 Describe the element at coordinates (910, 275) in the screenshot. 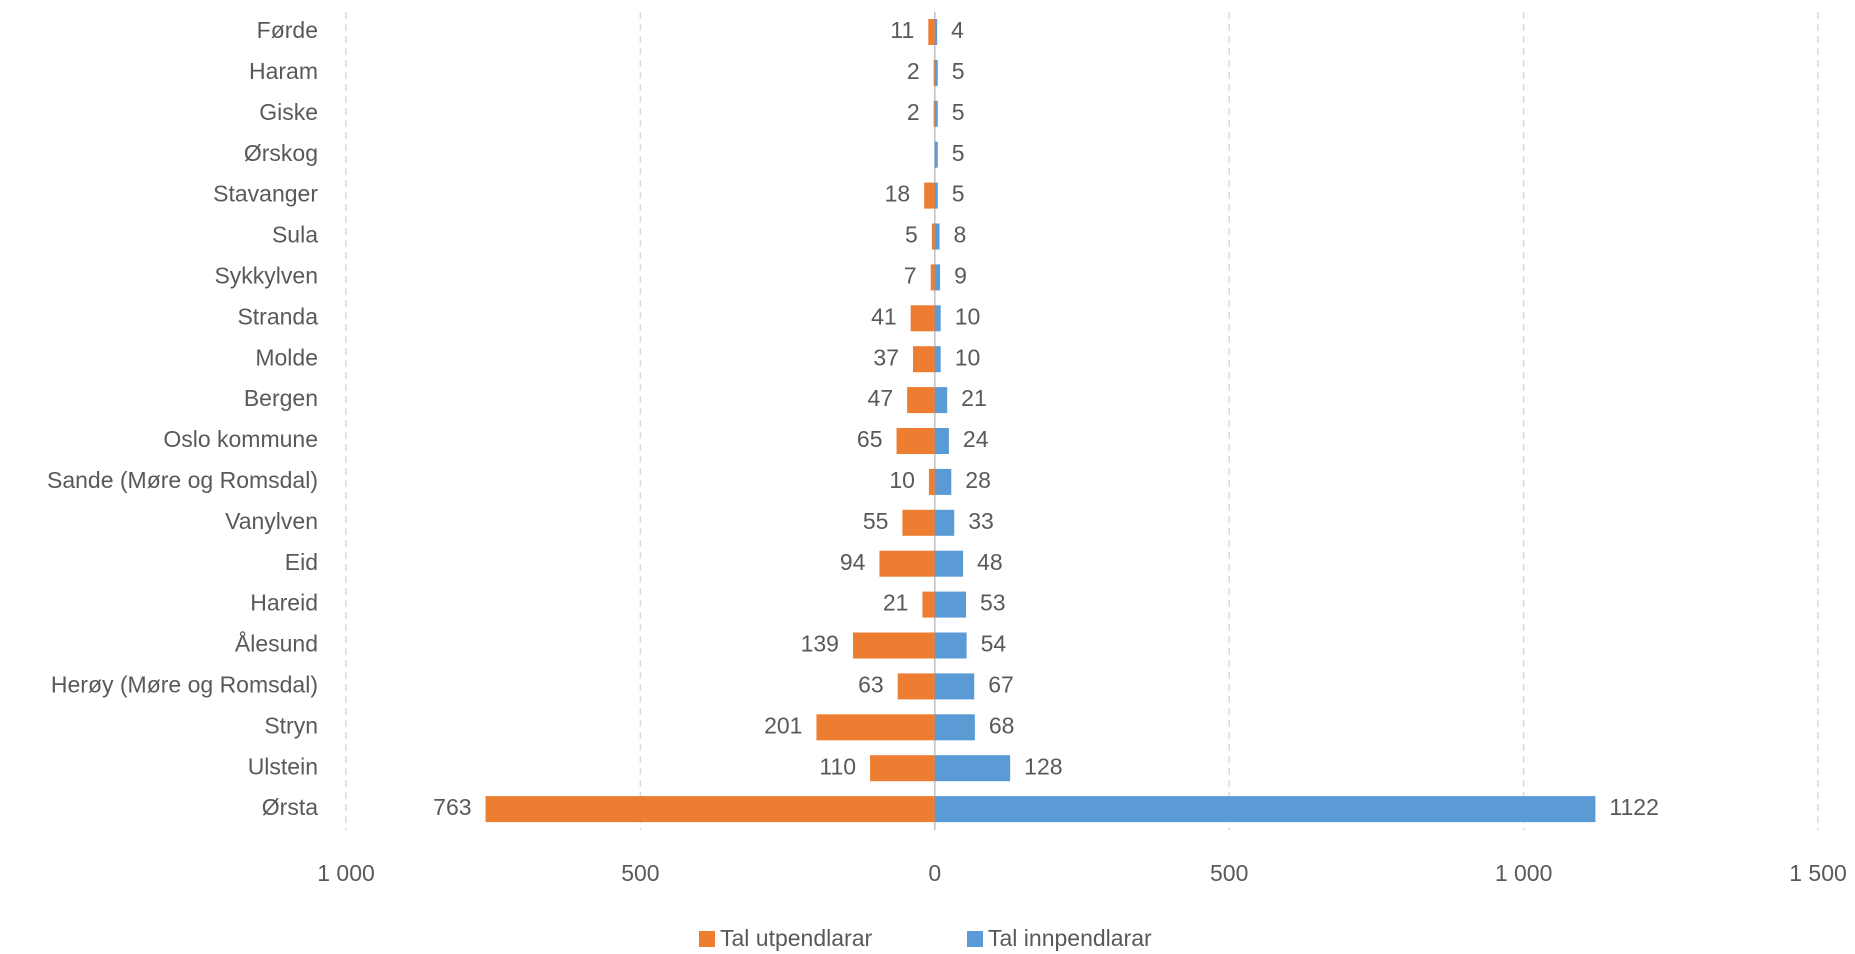

I see `data-label: 7` at that location.